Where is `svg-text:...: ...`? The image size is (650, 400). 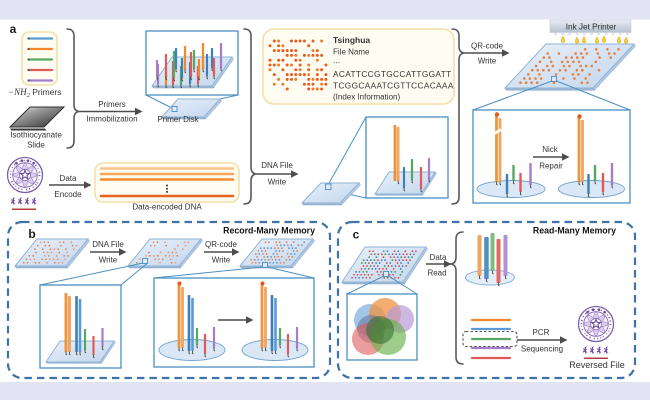
svg-text:...: ... is located at coordinates (336, 60).